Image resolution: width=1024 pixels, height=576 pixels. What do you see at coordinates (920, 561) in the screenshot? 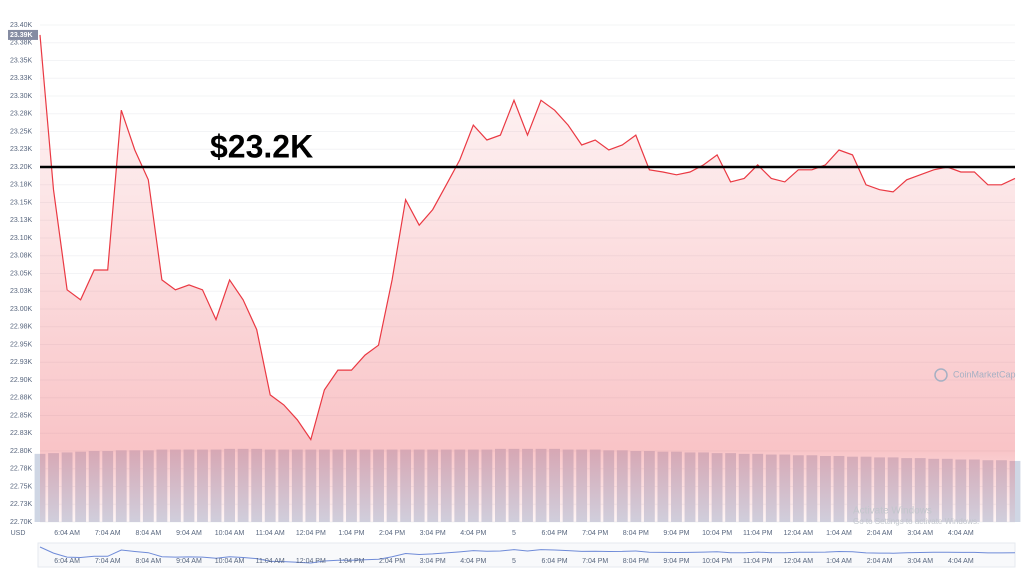
I see `navigator-tick-label: 3:04 AM` at bounding box center [920, 561].